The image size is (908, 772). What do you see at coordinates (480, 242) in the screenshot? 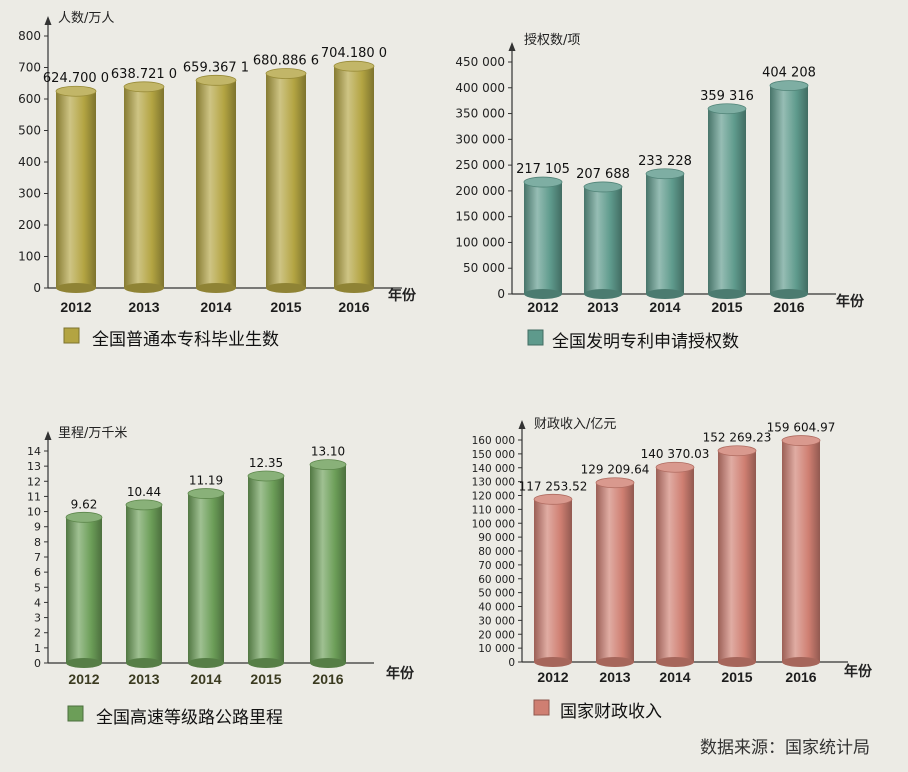
I see `y-tick-label: 100 000` at bounding box center [480, 242].